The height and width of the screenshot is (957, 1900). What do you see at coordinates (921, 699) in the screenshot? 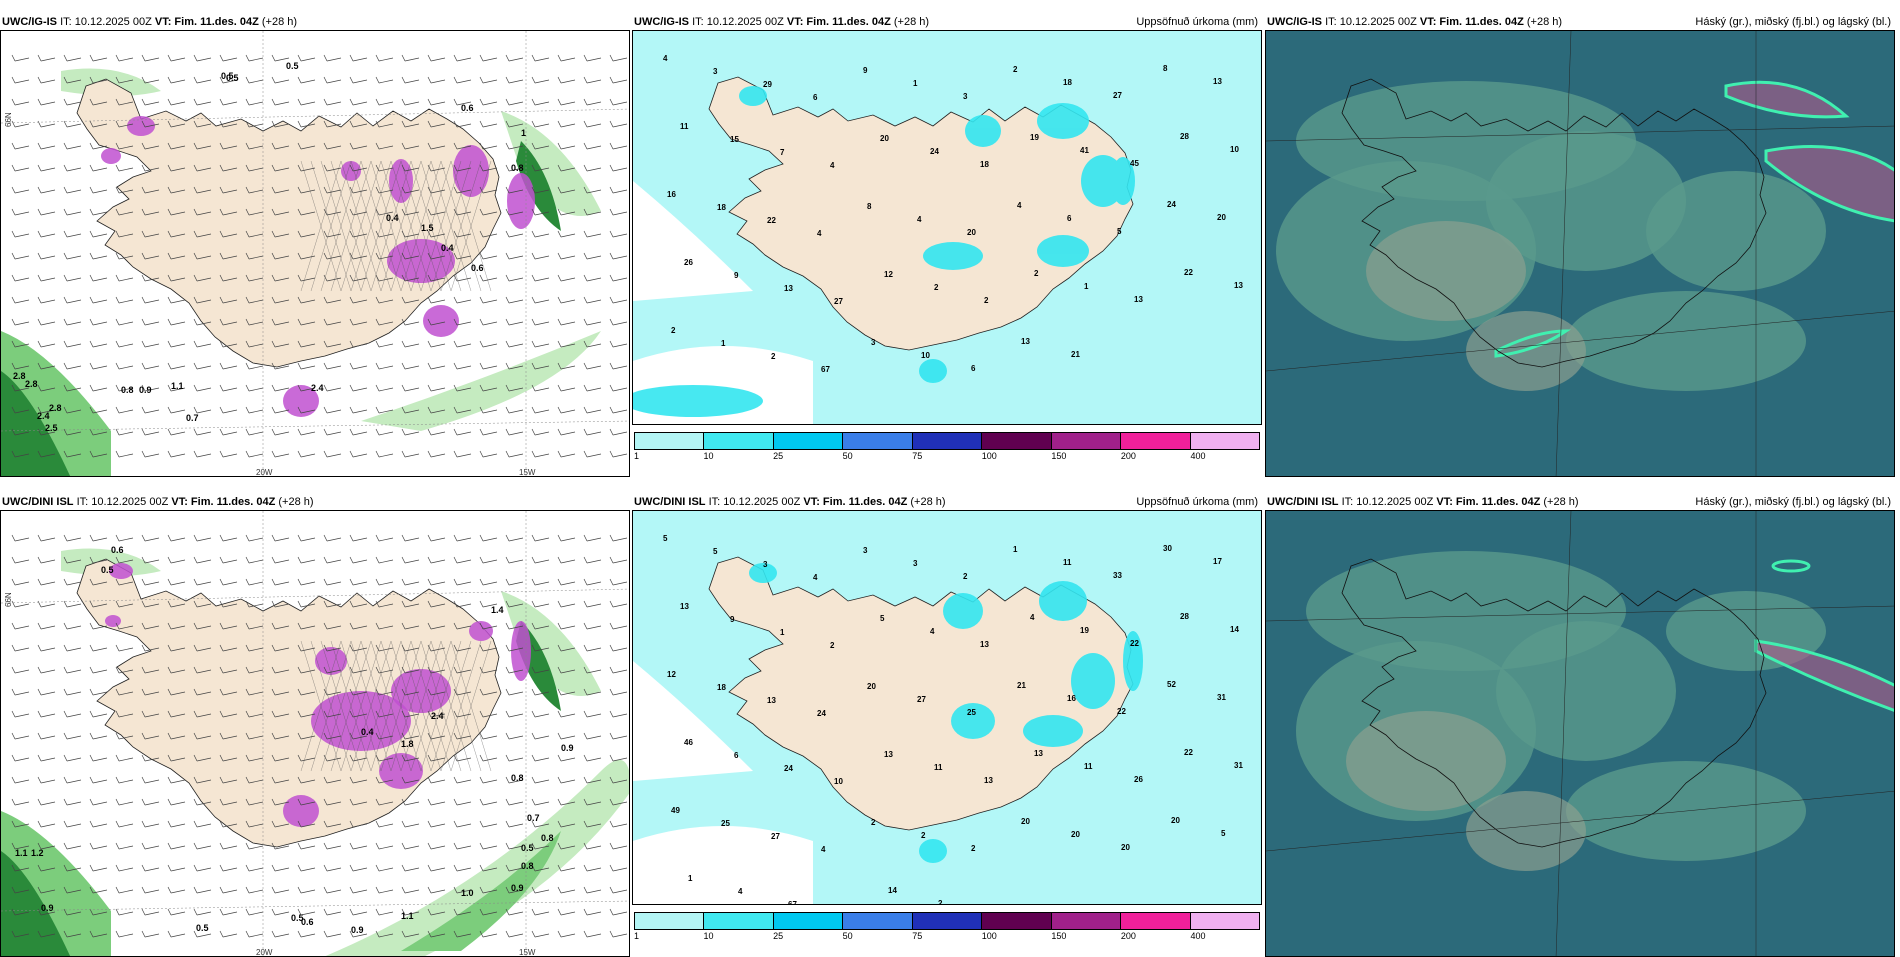
I see `precip-value-label: 27` at bounding box center [921, 699].